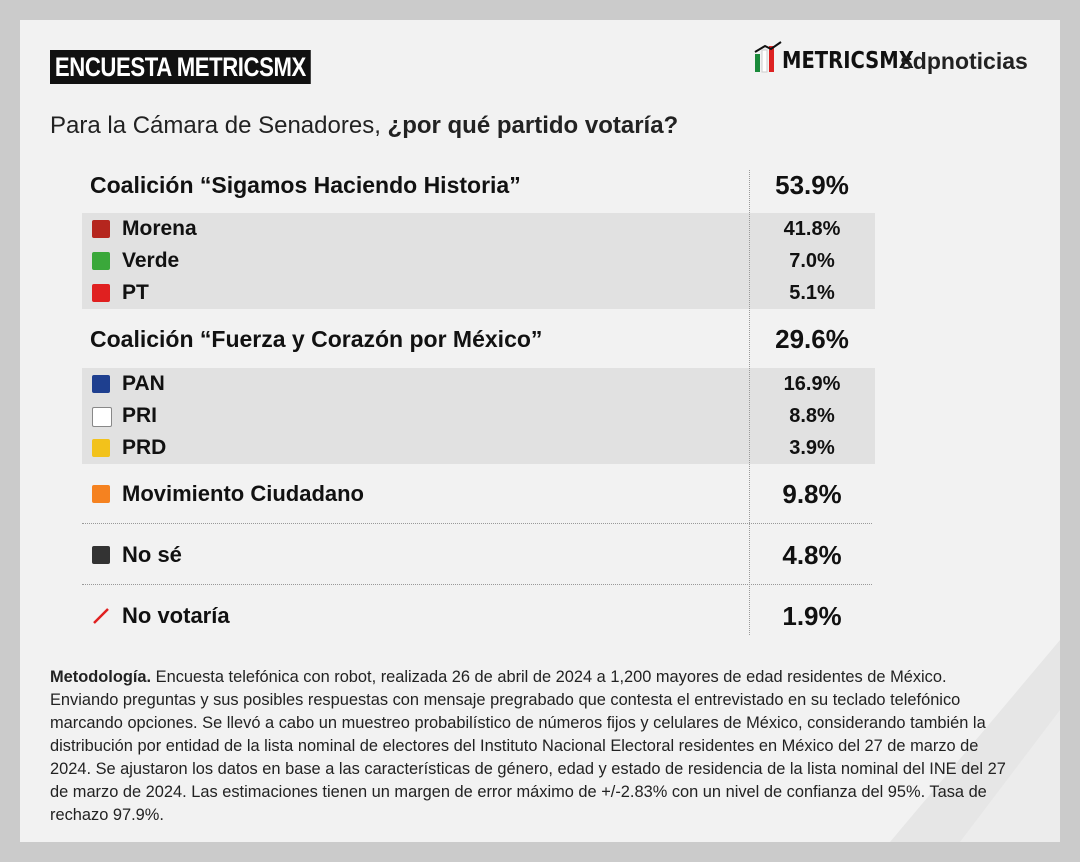 The width and height of the screenshot is (1080, 862). I want to click on table-row: PRI 8.8%, so click(478, 416).